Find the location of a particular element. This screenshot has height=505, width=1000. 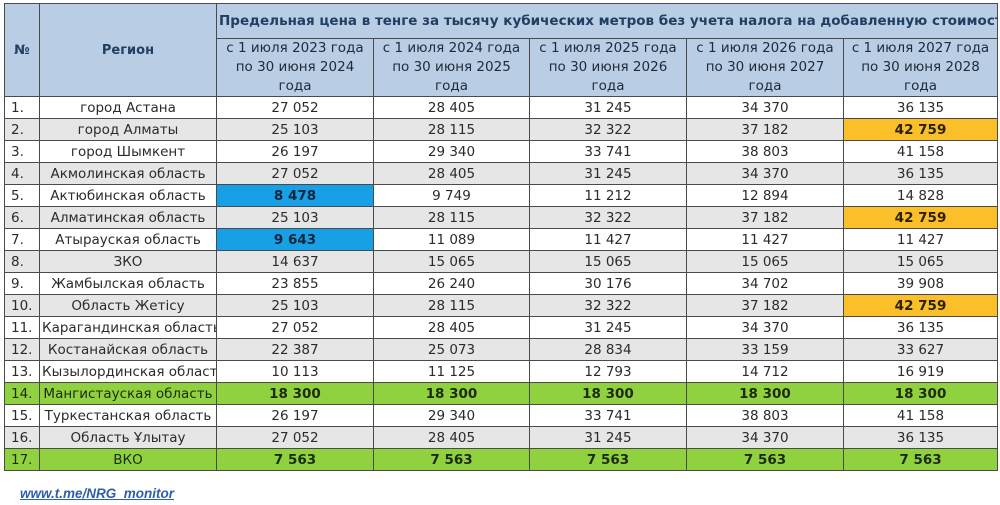

table-row: 17. ВКО 7 563 7 563 7 563 7 563 7 563 is located at coordinates (501, 459).